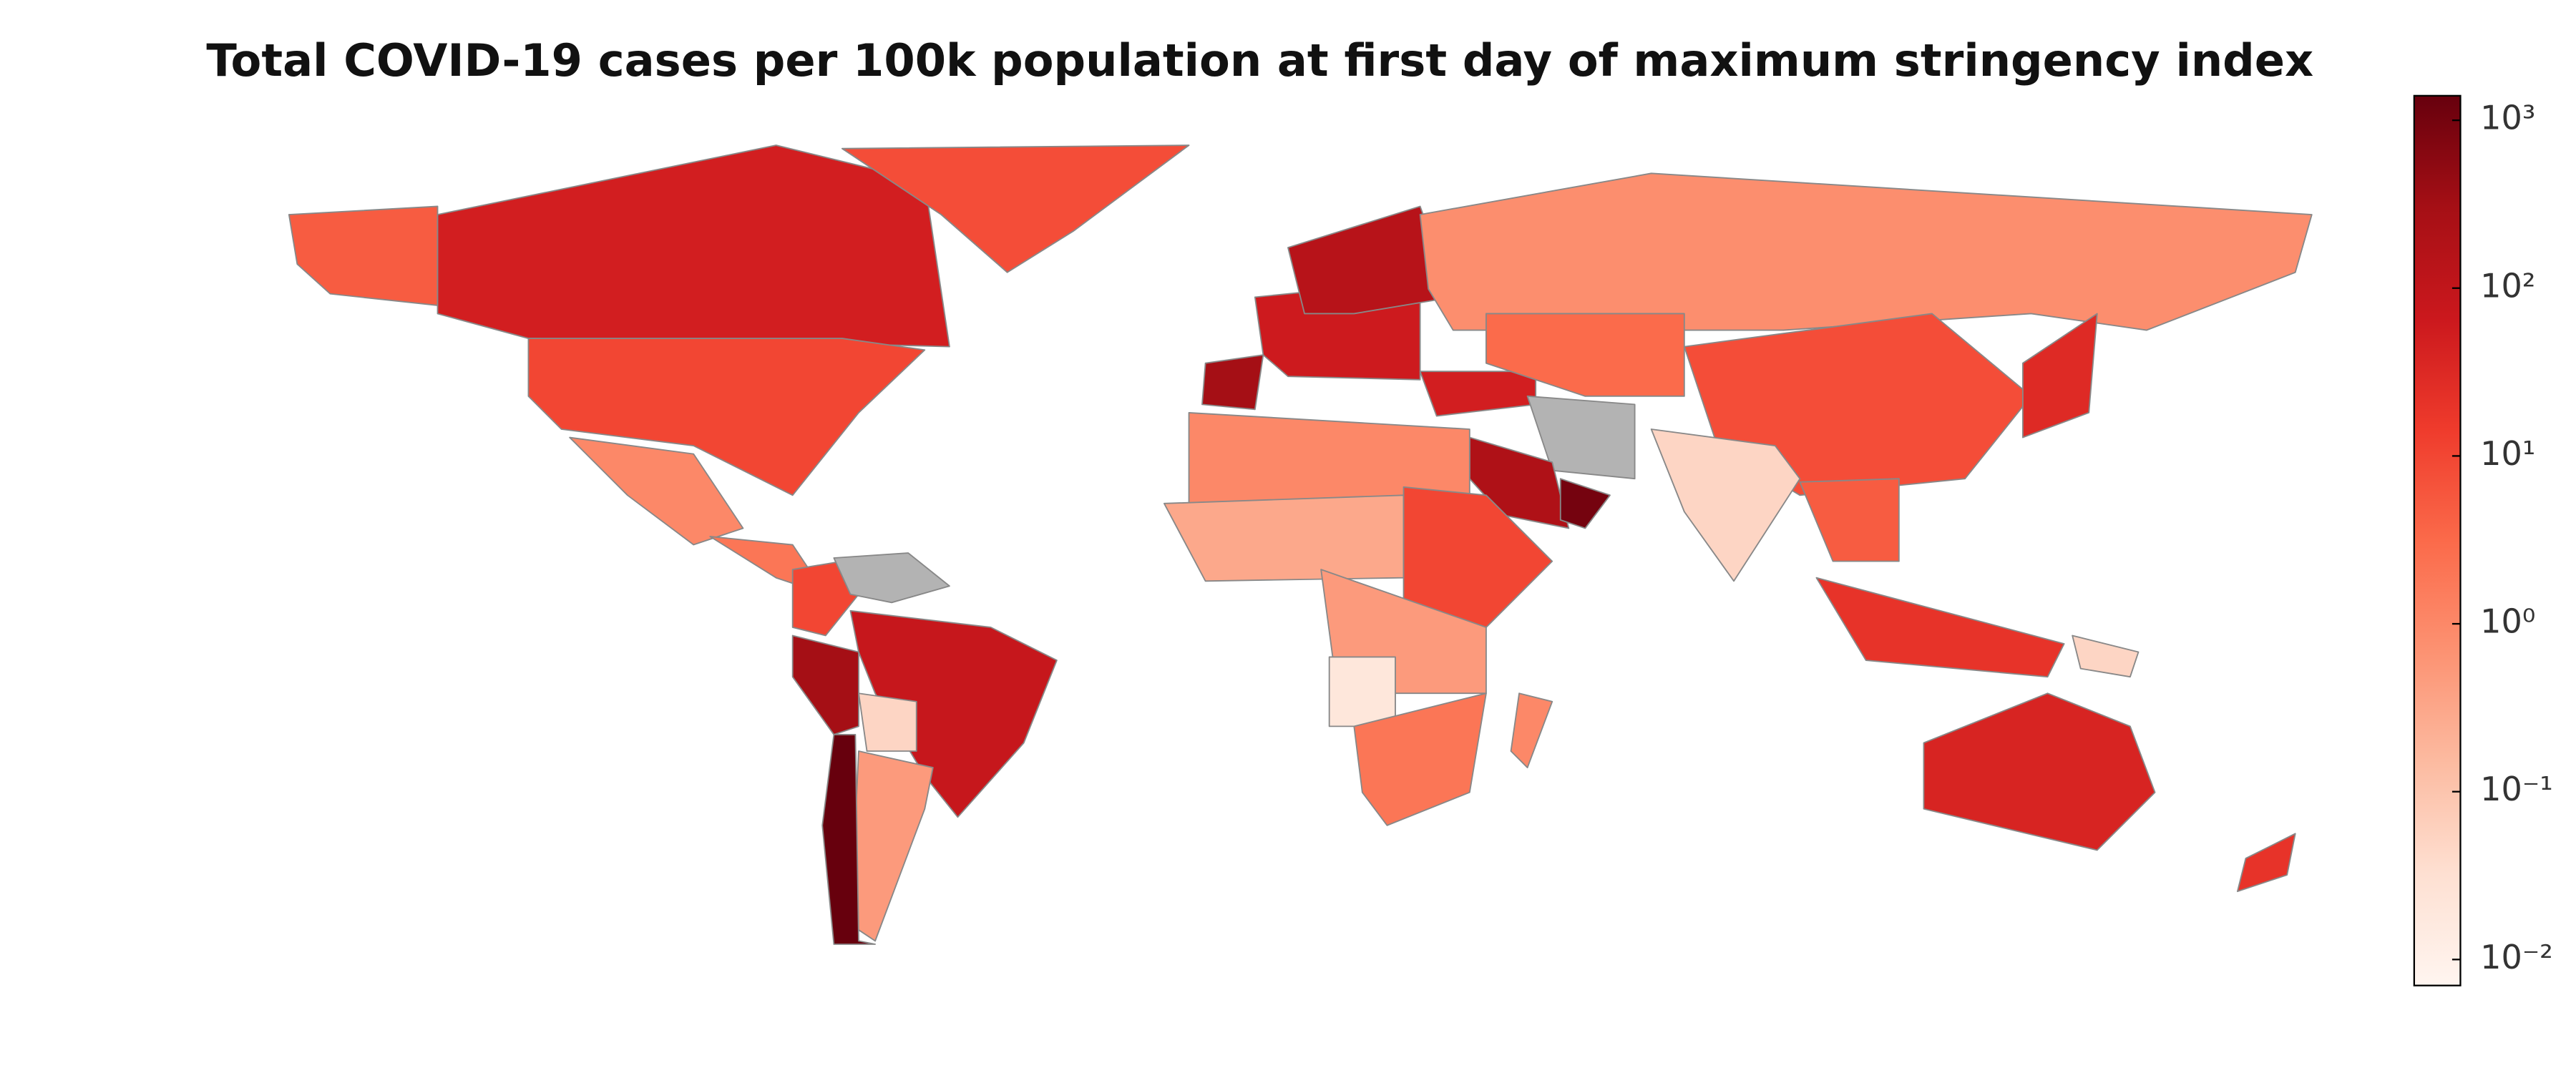 The height and width of the screenshot is (1073, 2576). What do you see at coordinates (2507, 453) in the screenshot?
I see `colorbar-tick-label: 10¹` at bounding box center [2507, 453].